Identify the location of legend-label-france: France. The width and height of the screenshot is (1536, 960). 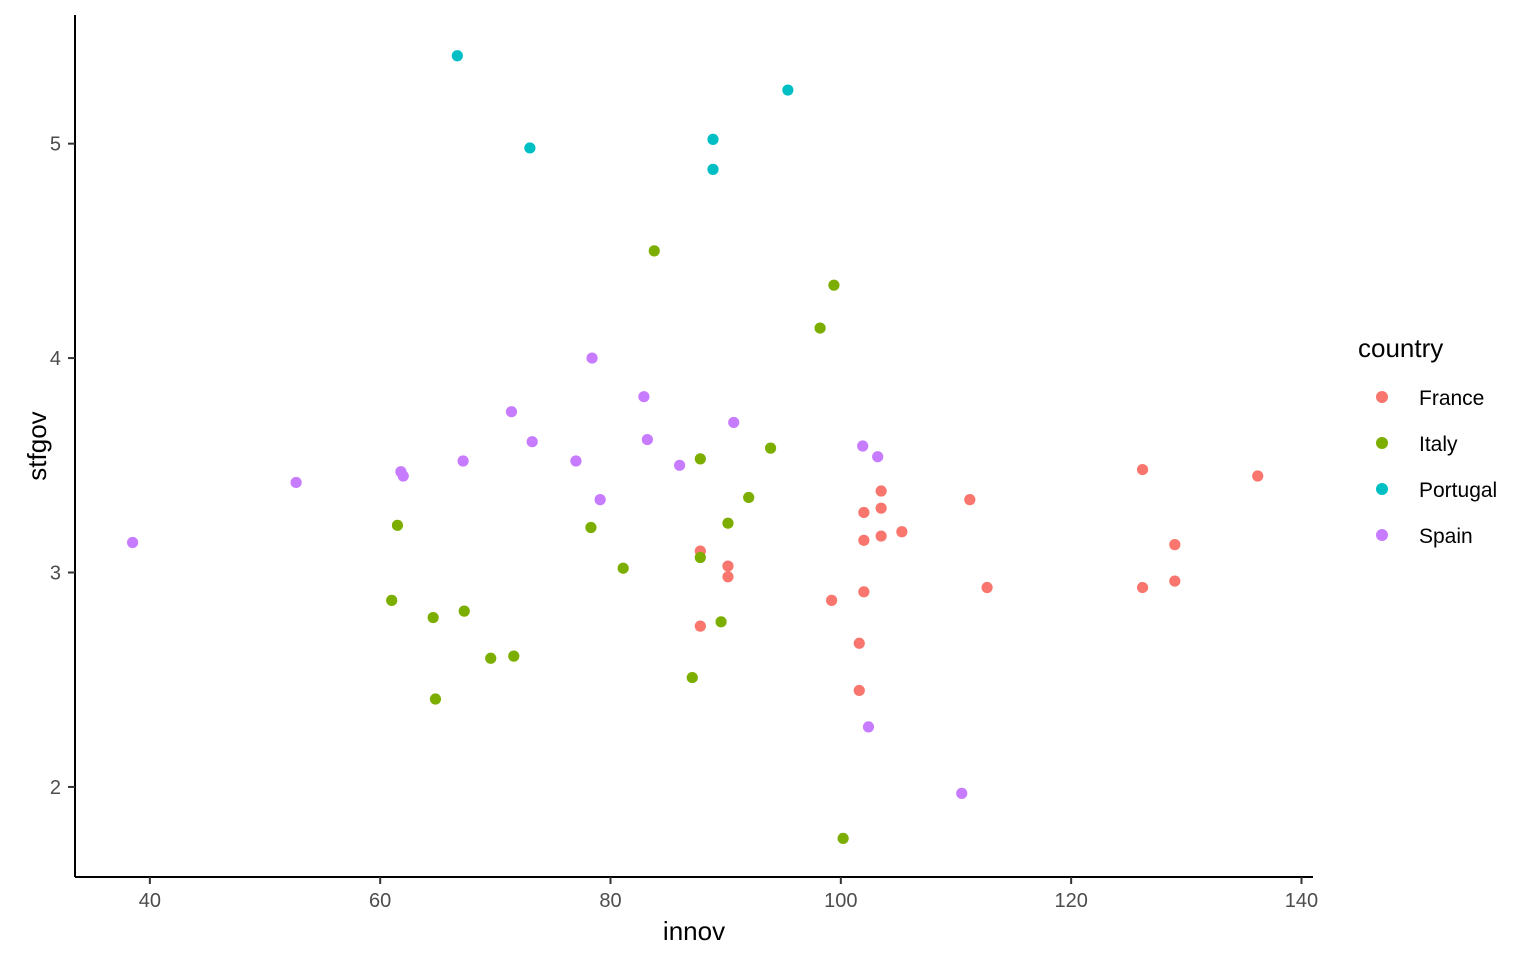
(1451, 398).